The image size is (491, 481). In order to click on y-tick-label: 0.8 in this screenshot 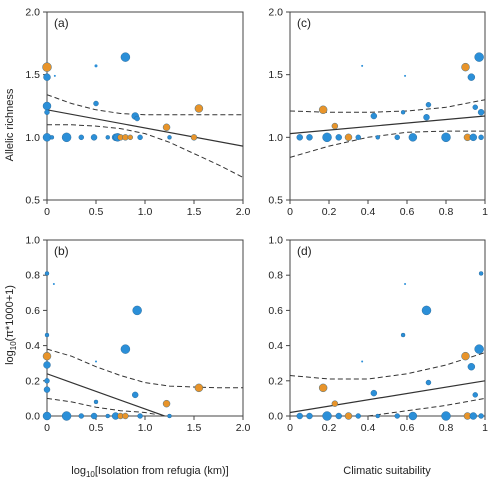, I will do `click(32, 276)`.